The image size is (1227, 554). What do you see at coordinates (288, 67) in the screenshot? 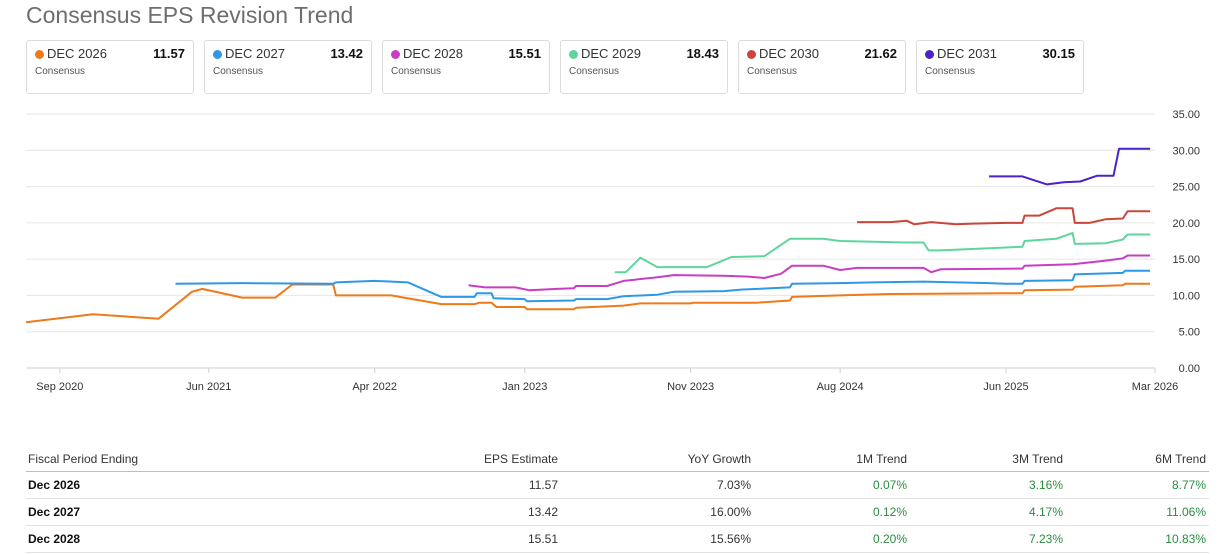
I see `legend-card-dec-2027: DEC 2027 13.42 Consensus` at bounding box center [288, 67].